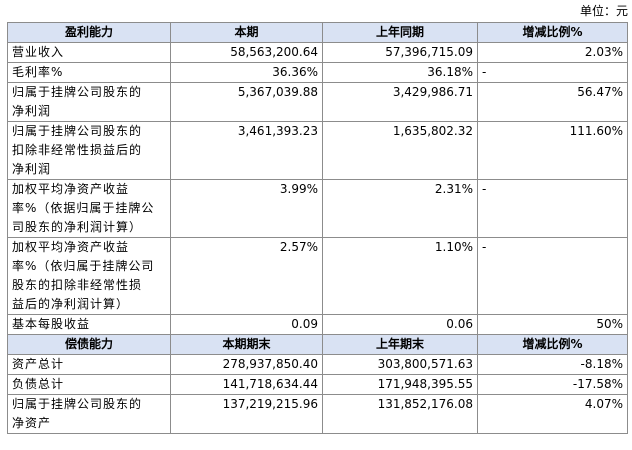 This screenshot has height=450, width=632. Describe the element at coordinates (246, 344) in the screenshot. I see `header-period-end: 本期期末` at that location.